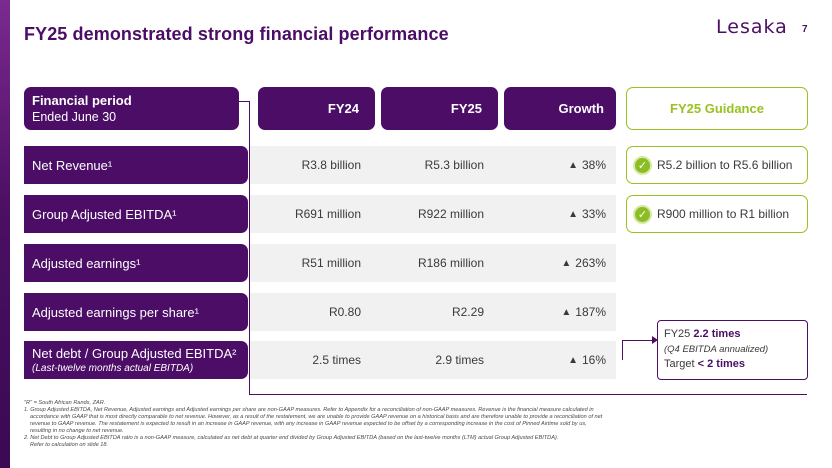 The height and width of the screenshot is (468, 832). I want to click on row-sublabel-text: (Last-twelve months actual EBITDA), so click(113, 368).